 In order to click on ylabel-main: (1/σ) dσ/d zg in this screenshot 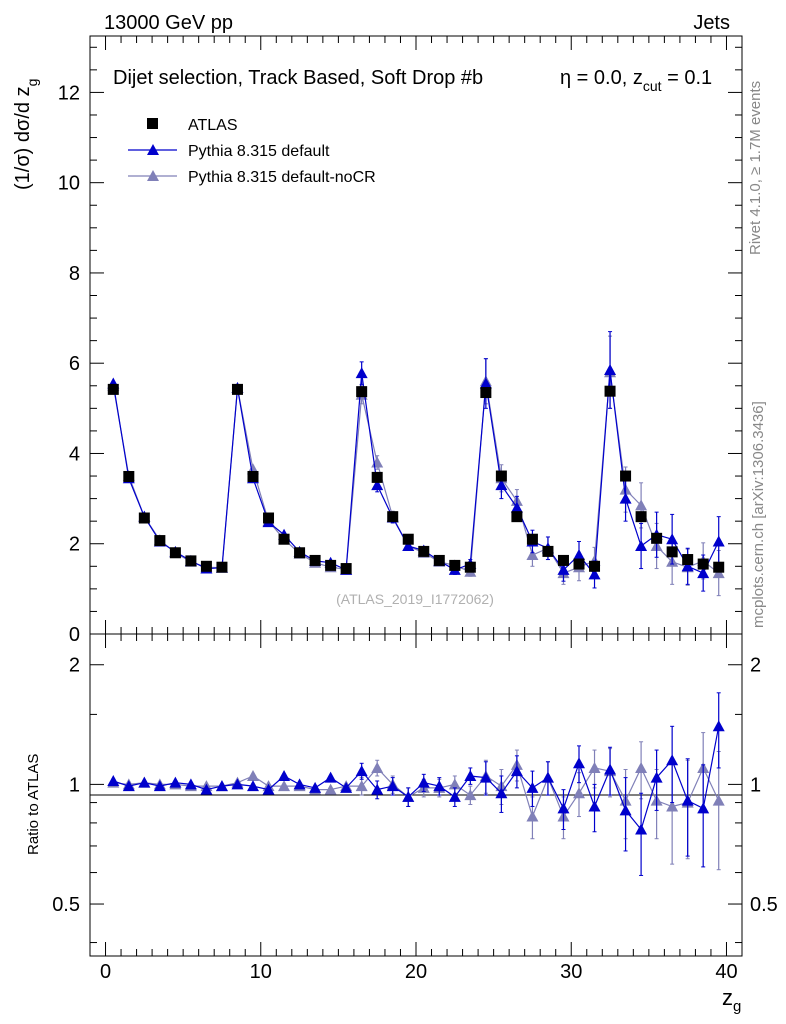, I will do `click(26, 134)`.